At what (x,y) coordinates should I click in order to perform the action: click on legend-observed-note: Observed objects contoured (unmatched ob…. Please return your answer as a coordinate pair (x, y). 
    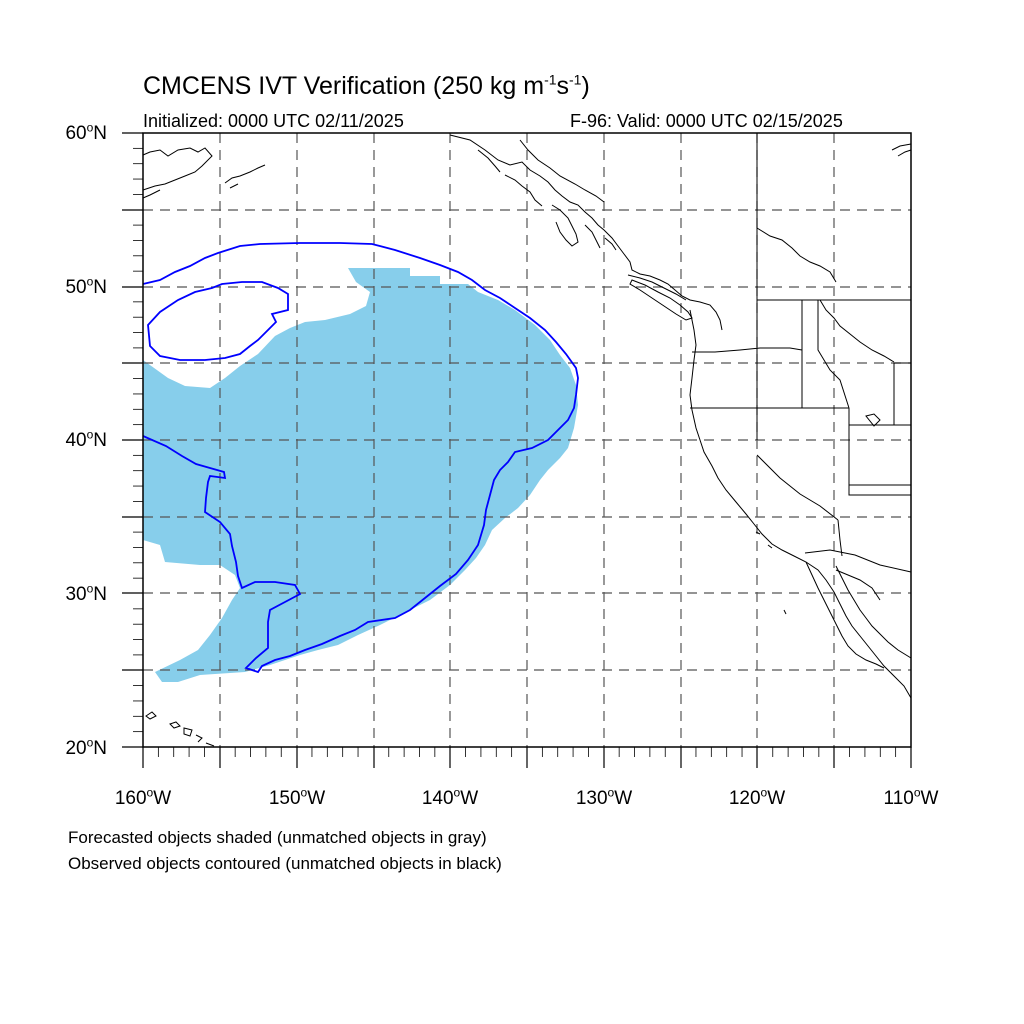
    Looking at the image, I should click on (285, 863).